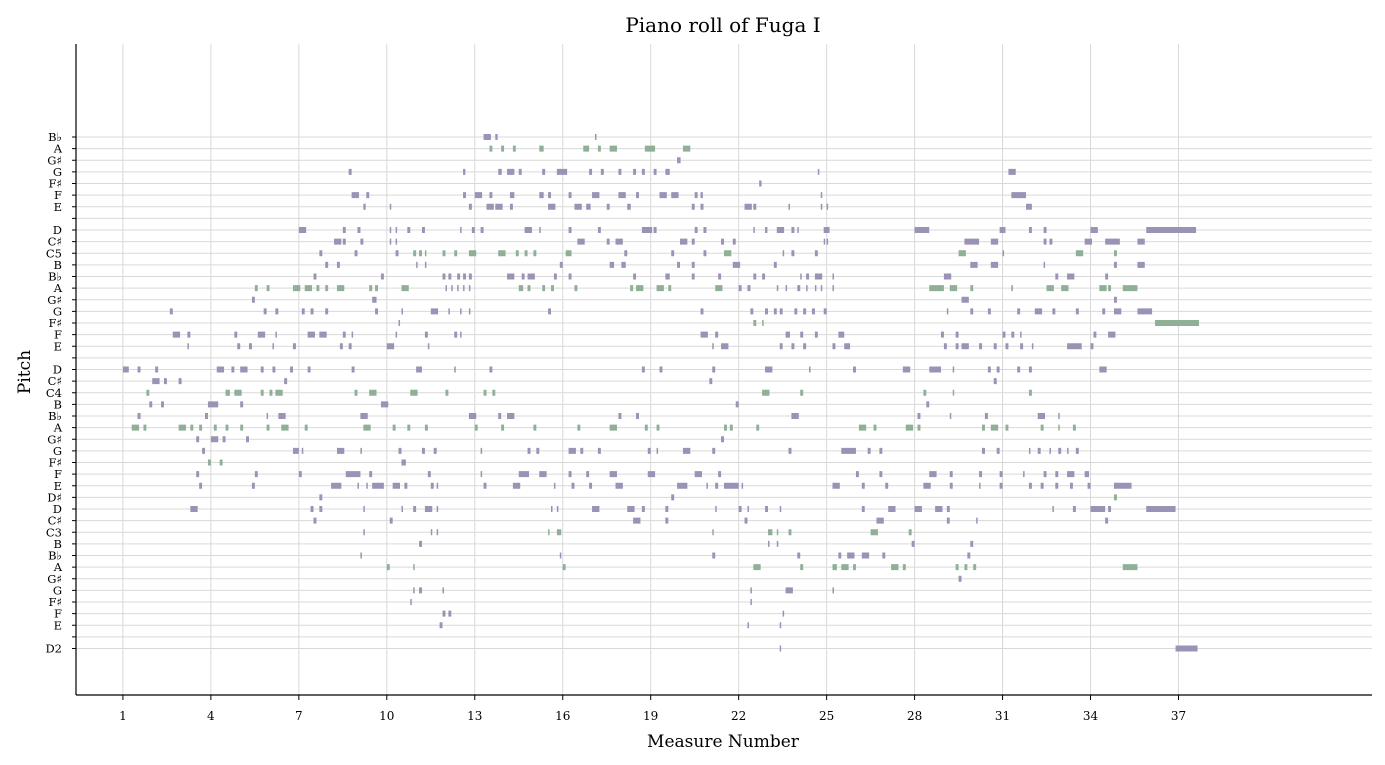 This screenshot has width=1385, height=765. What do you see at coordinates (55, 323) in the screenshot?
I see `y-tick-label: F♯` at bounding box center [55, 323].